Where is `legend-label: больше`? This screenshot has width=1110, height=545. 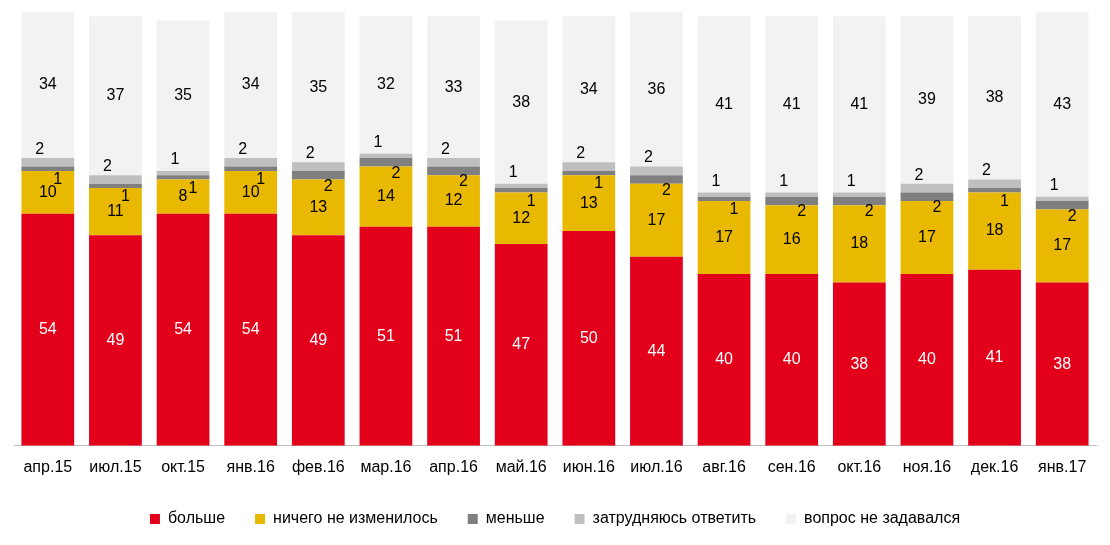
legend-label: больше is located at coordinates (196, 518).